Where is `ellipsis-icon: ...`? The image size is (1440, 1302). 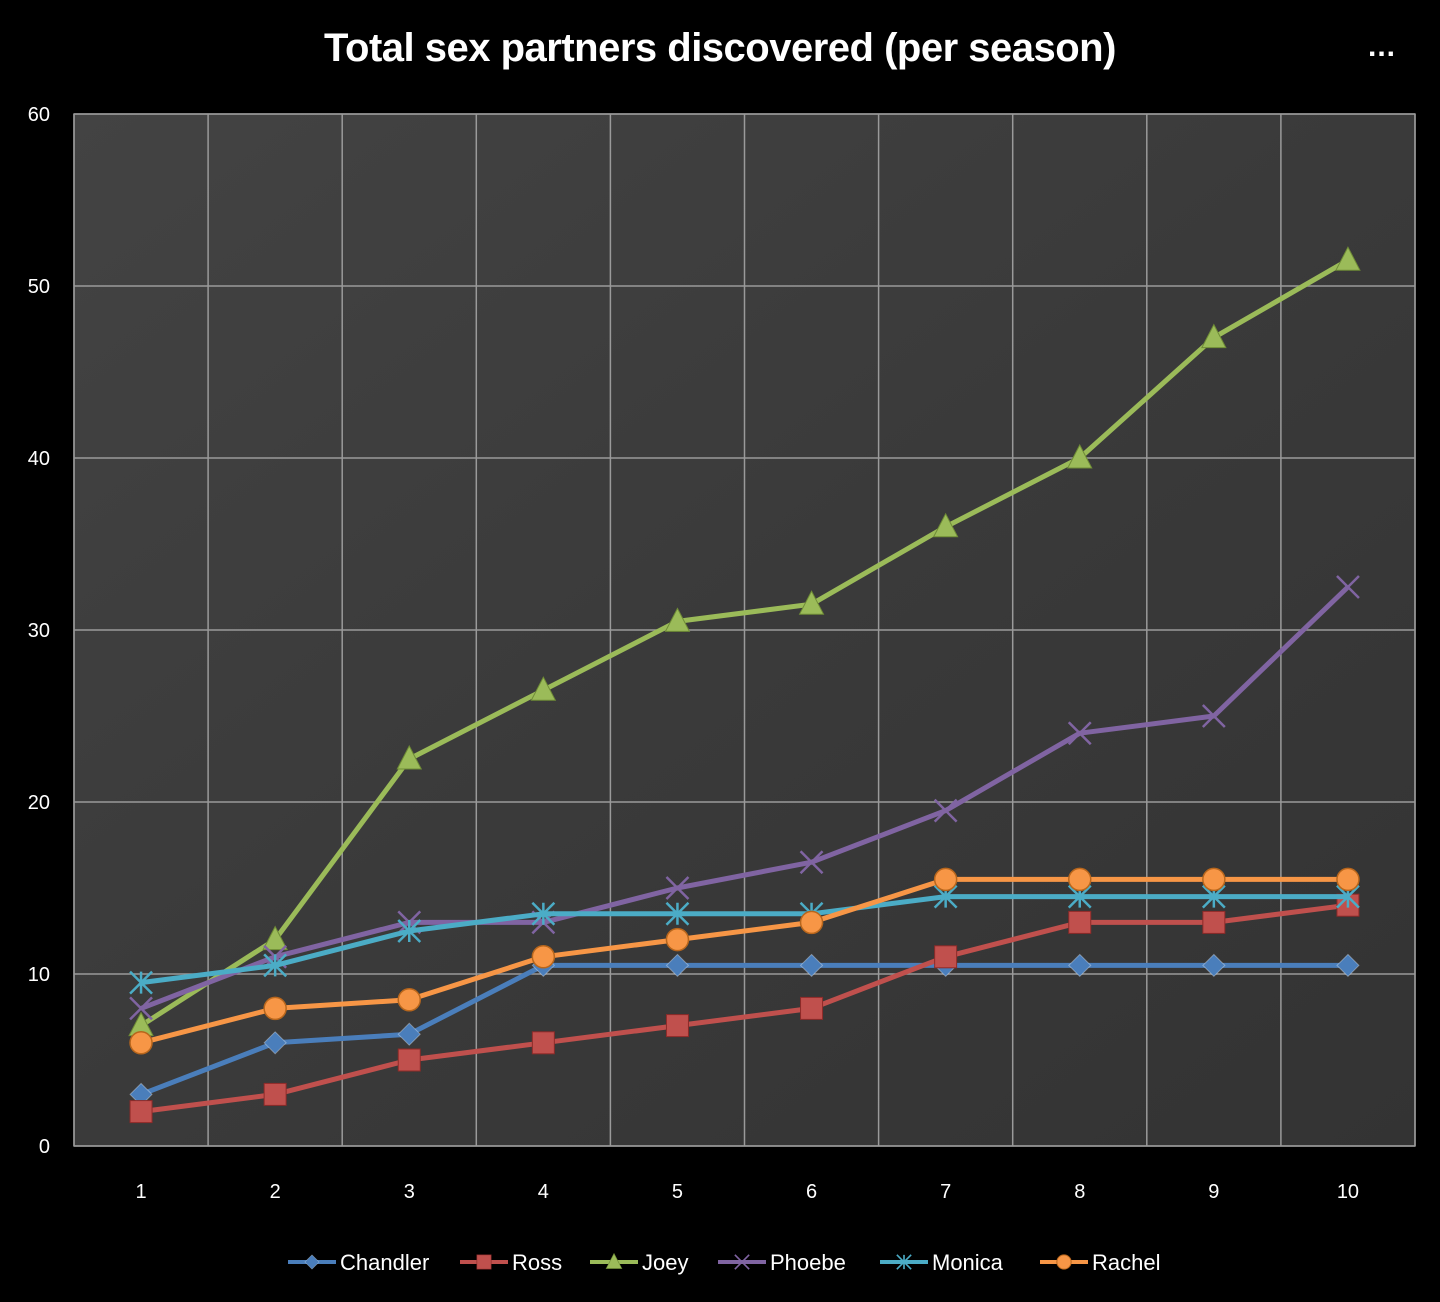 ellipsis-icon: ... is located at coordinates (1382, 46).